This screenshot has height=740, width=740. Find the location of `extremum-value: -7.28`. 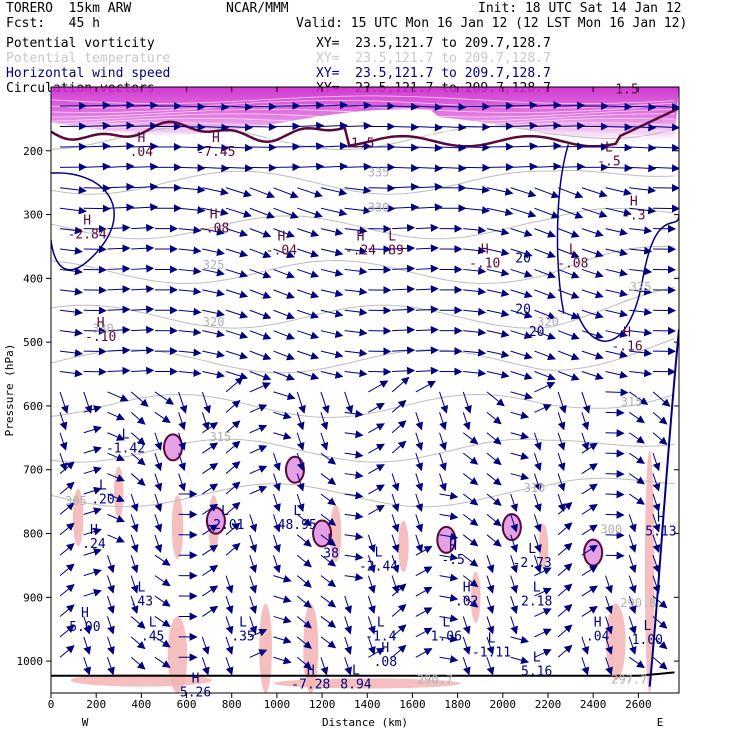

extremum-value: -7.28 is located at coordinates (310, 684).